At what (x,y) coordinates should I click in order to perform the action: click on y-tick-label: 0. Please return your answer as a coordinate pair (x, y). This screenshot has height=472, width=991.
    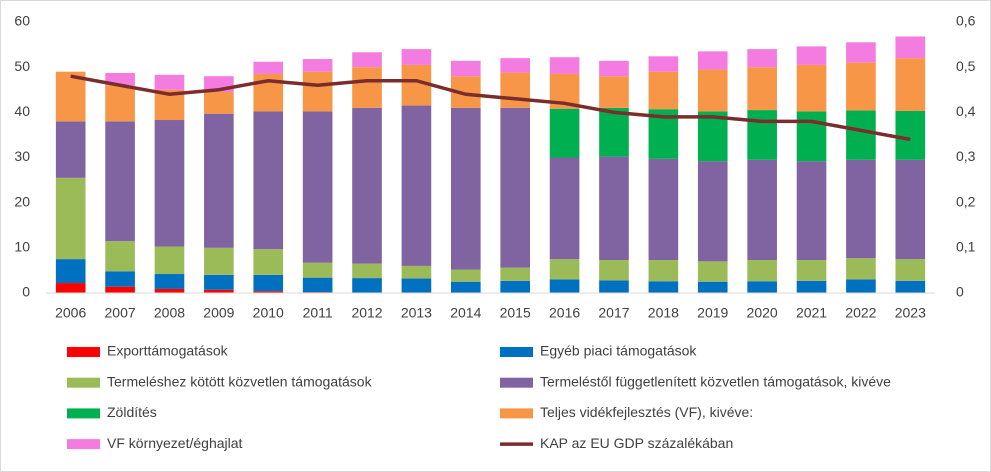
    Looking at the image, I should click on (26, 292).